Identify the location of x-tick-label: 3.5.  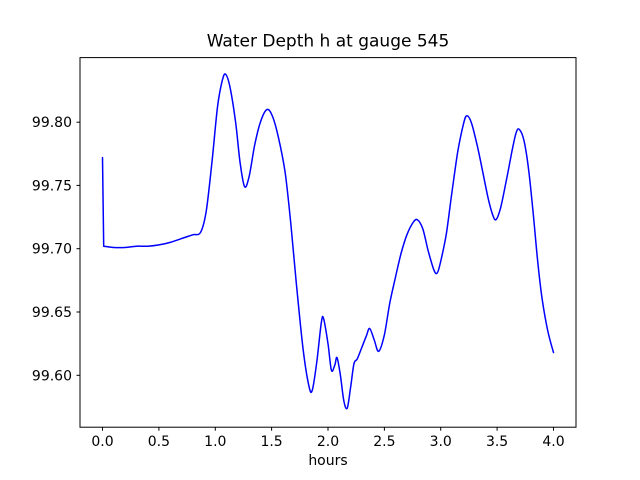
(497, 442).